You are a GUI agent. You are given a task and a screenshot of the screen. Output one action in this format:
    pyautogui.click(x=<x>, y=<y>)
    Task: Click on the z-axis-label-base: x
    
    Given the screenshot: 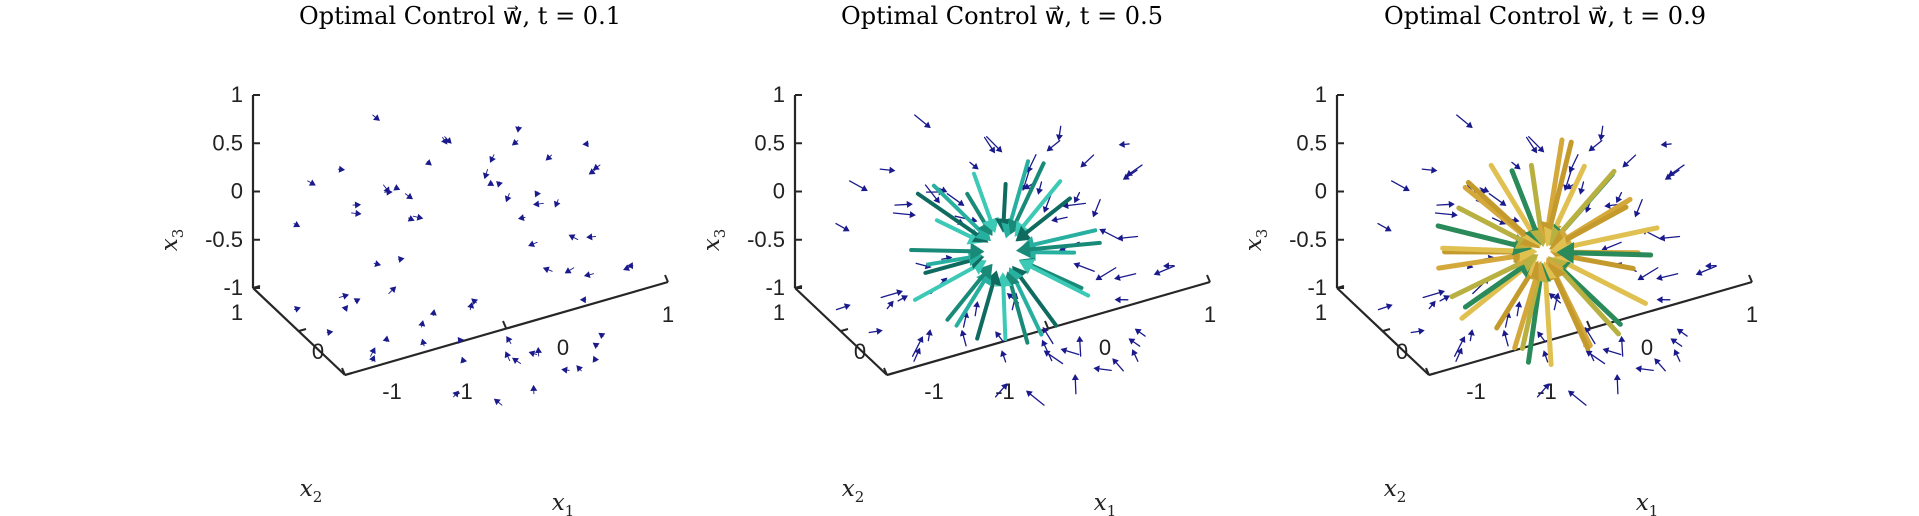 What is the action you would take?
    pyautogui.click(x=170, y=244)
    